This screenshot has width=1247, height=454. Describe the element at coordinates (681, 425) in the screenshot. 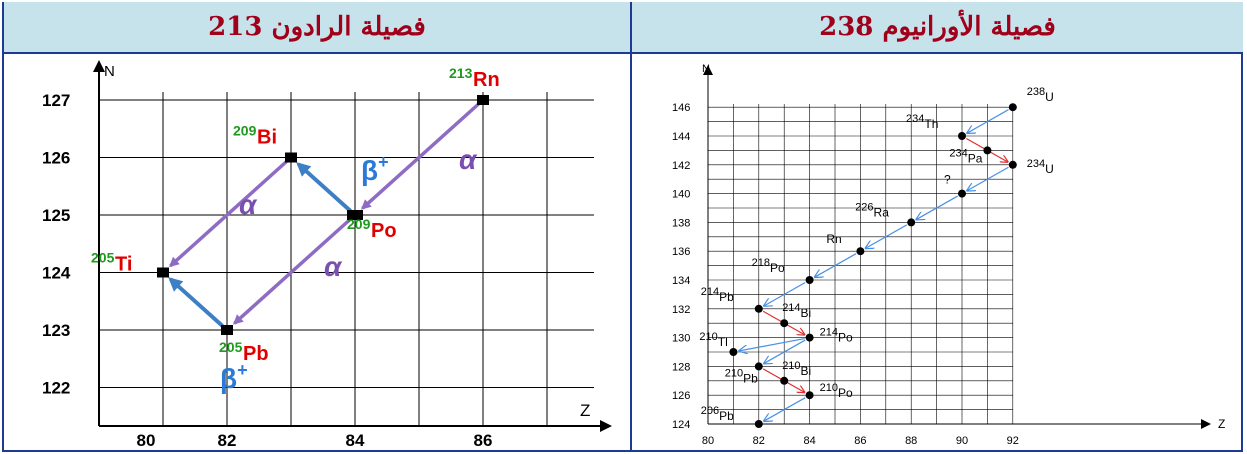

I see `right-y-tick-label: 124` at that location.